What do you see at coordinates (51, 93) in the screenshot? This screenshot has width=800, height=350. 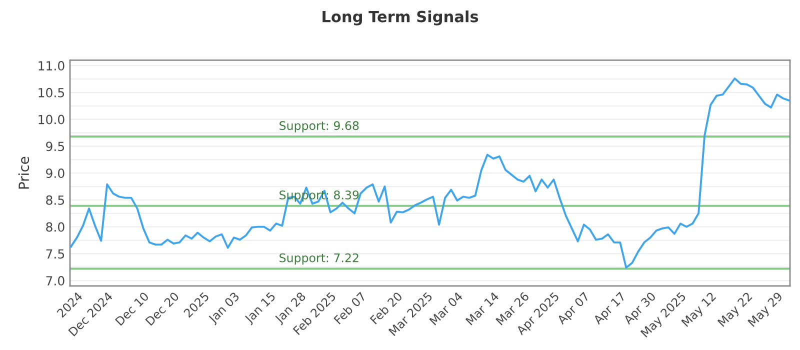 I see `y-tick-label: 10.5` at bounding box center [51, 93].